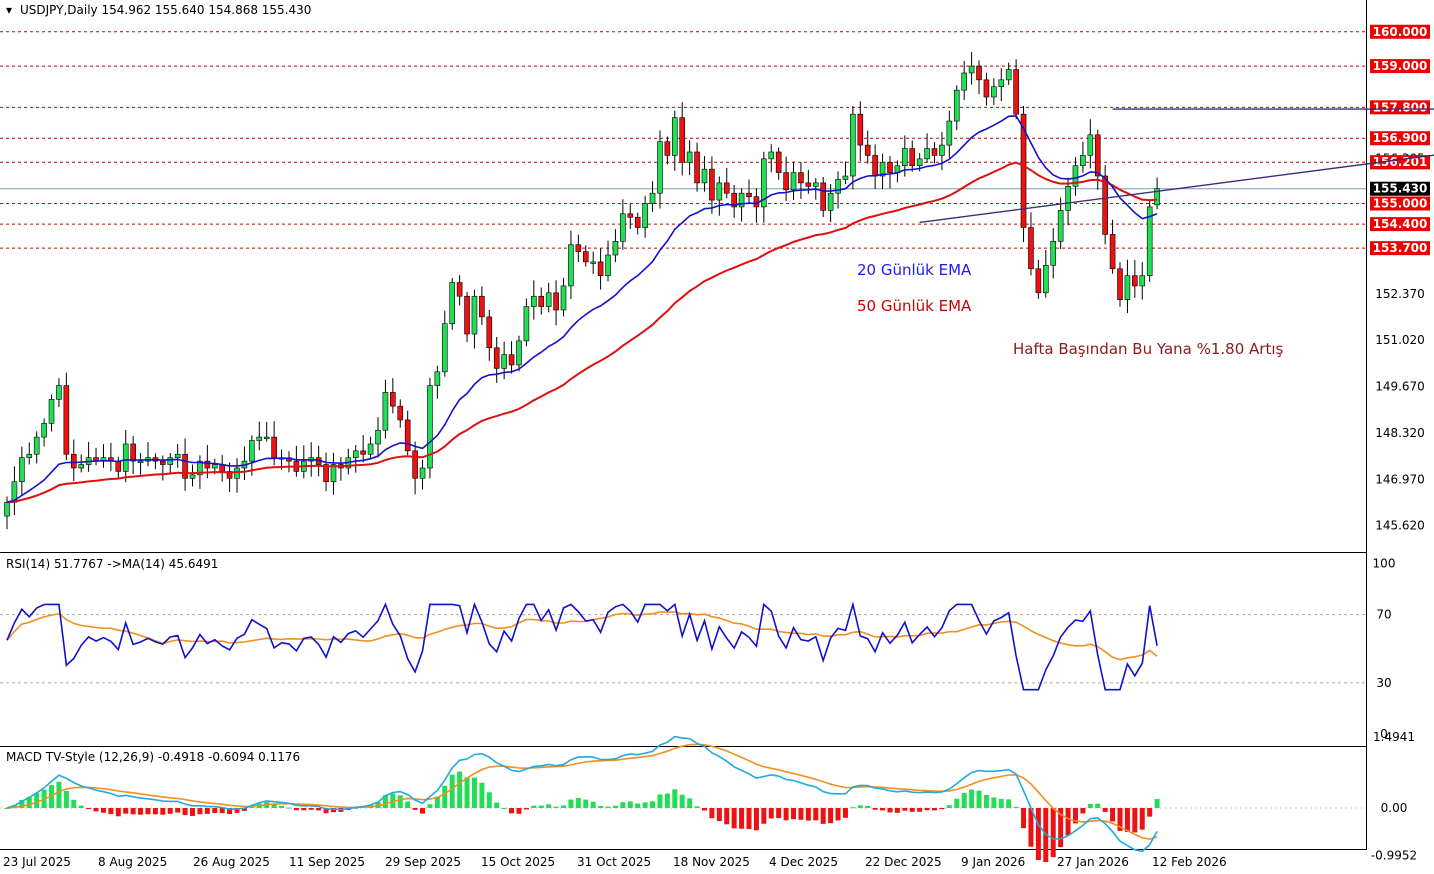  Describe the element at coordinates (914, 270) in the screenshot. I see `ema20-annotation: 20 Günlük EMA` at that location.